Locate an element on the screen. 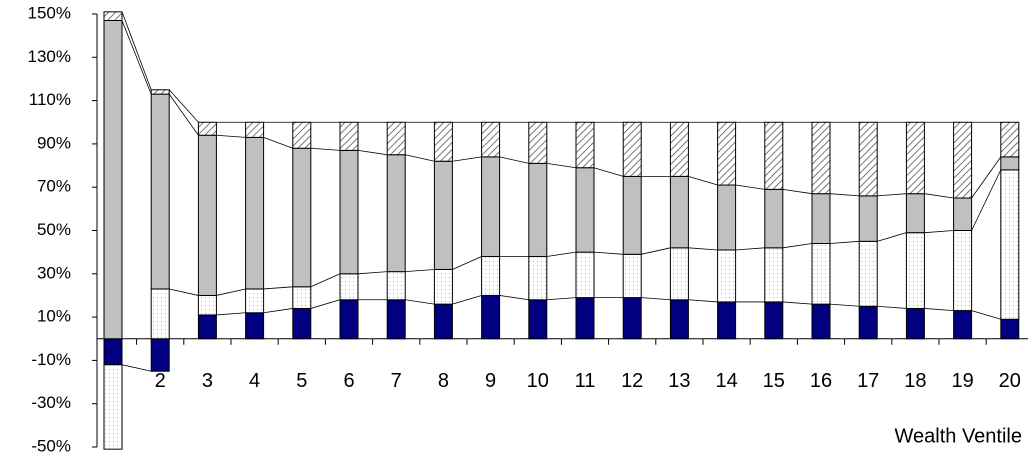 The image size is (1028, 457). x-axis-title: Wealth Ventile is located at coordinates (959, 436).